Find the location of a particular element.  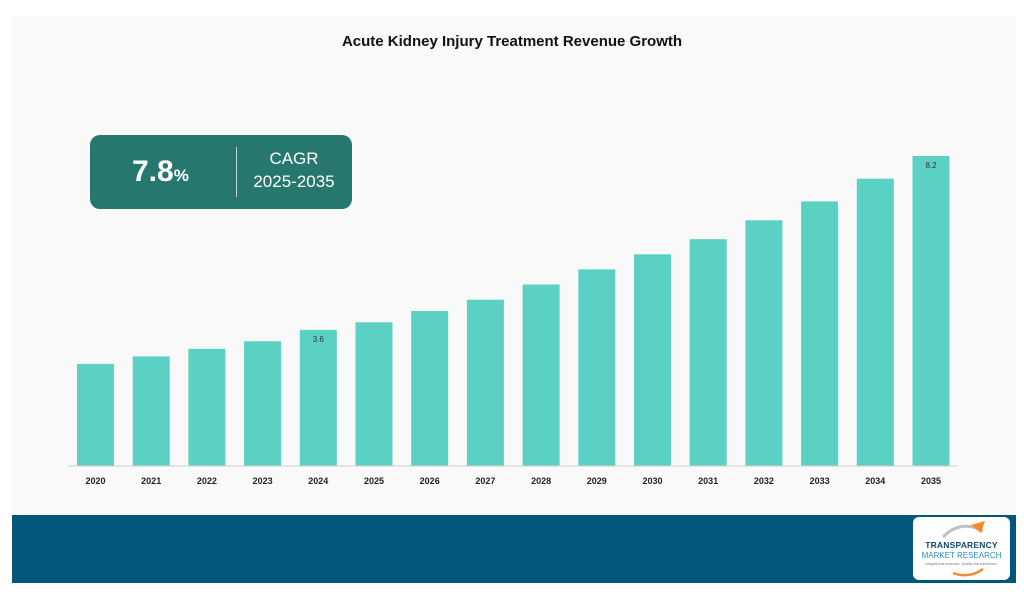

x-tick-label-2024: 2024 is located at coordinates (318, 481).